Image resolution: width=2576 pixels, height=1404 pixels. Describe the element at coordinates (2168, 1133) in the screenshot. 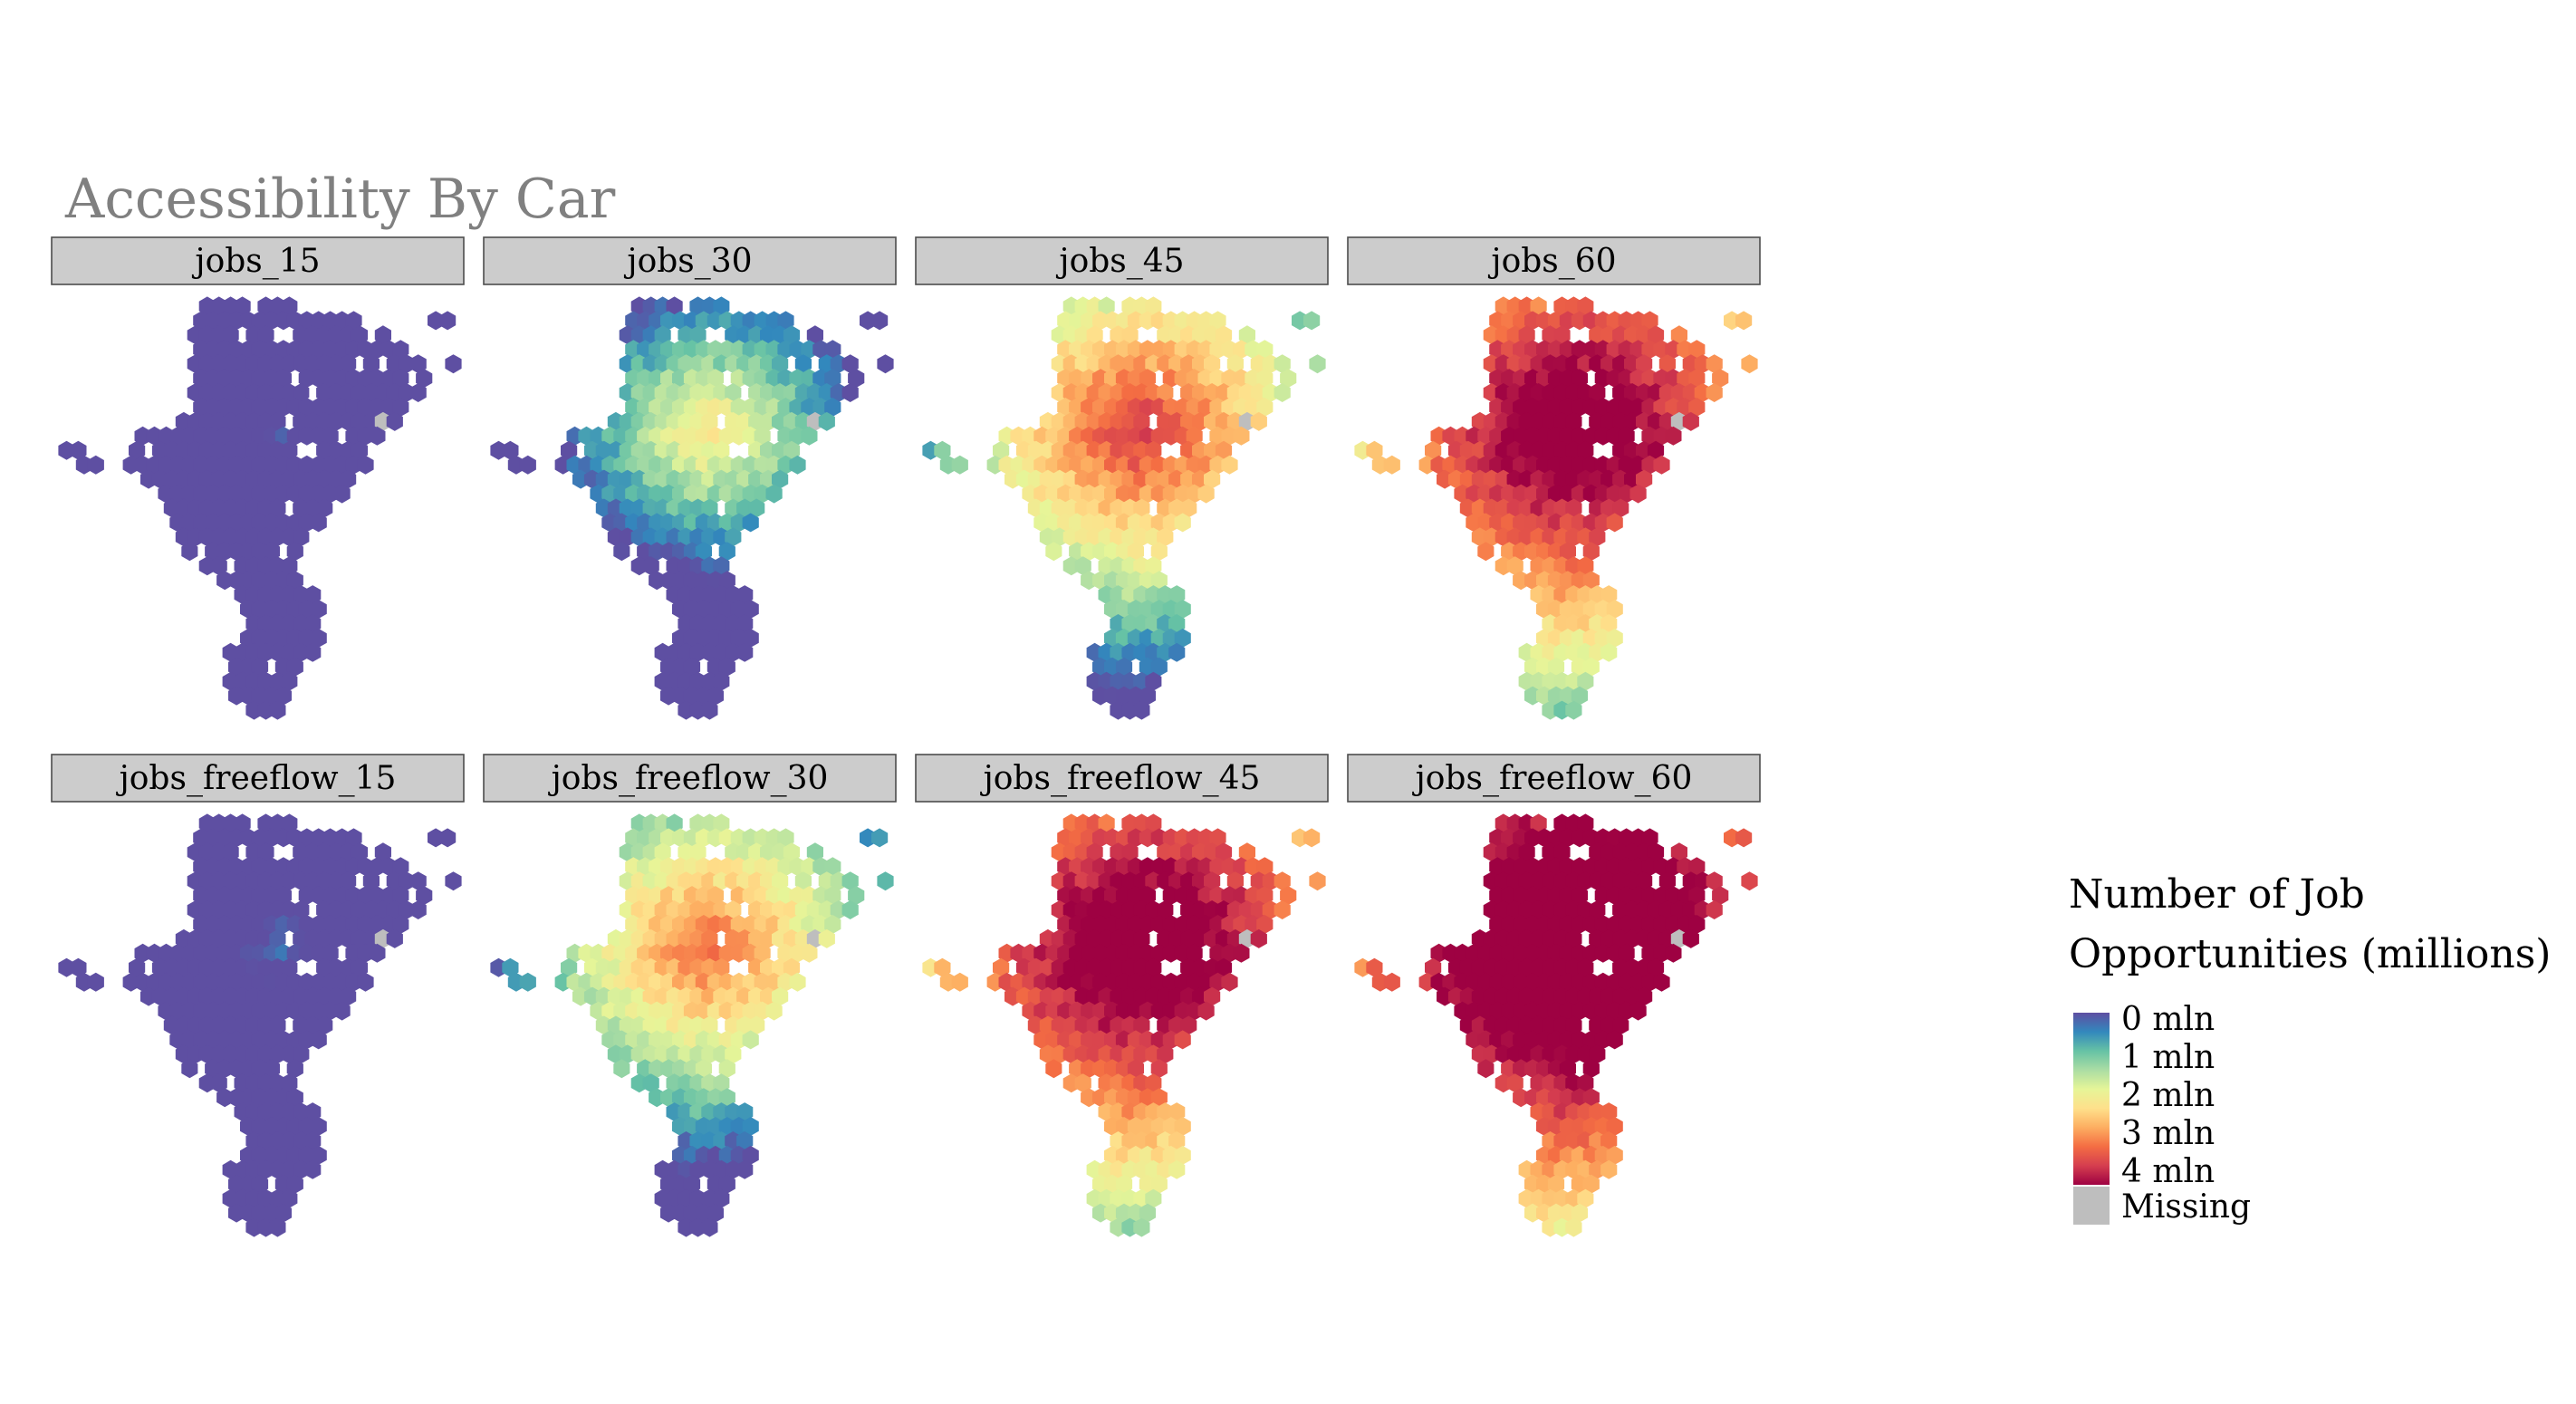

I see `legend-tick-label: 3 mln` at that location.